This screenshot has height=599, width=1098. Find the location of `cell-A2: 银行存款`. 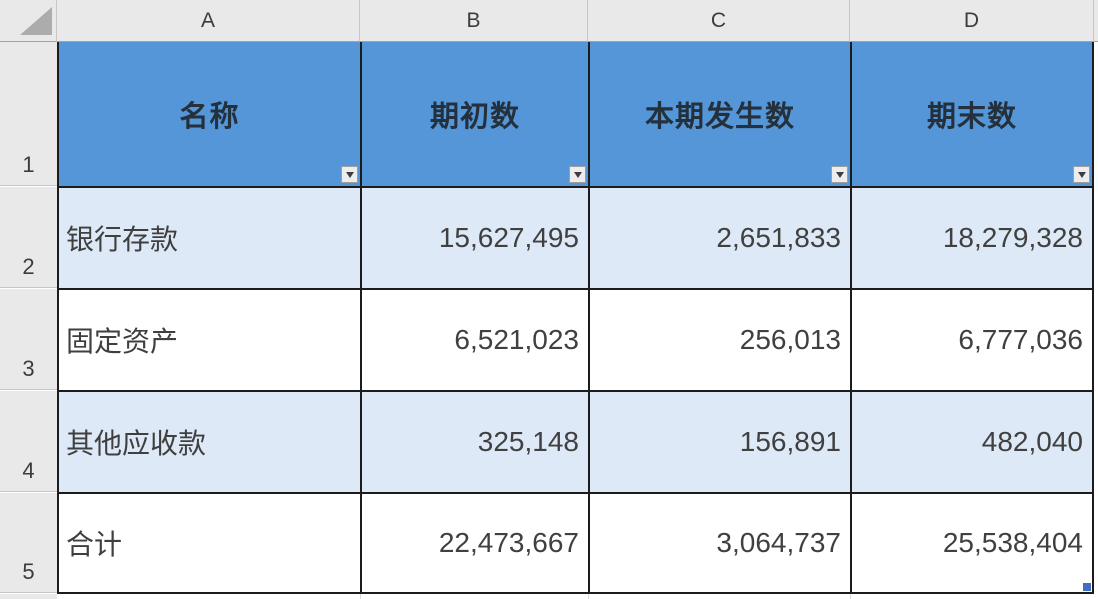

cell-A2: 银行存款 is located at coordinates (209, 238).